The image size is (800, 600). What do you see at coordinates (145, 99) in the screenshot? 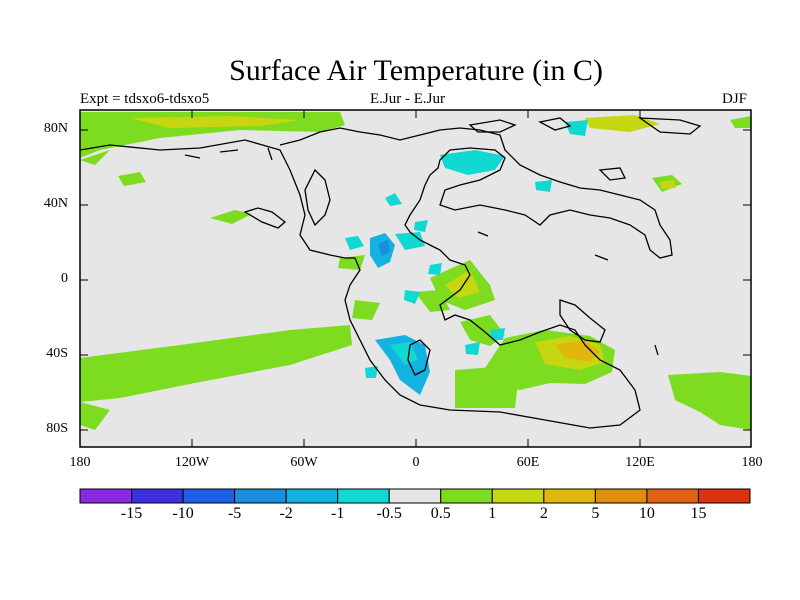
I see `experiment-label: Expt = tdsxo6-tdsxo5` at bounding box center [145, 99].